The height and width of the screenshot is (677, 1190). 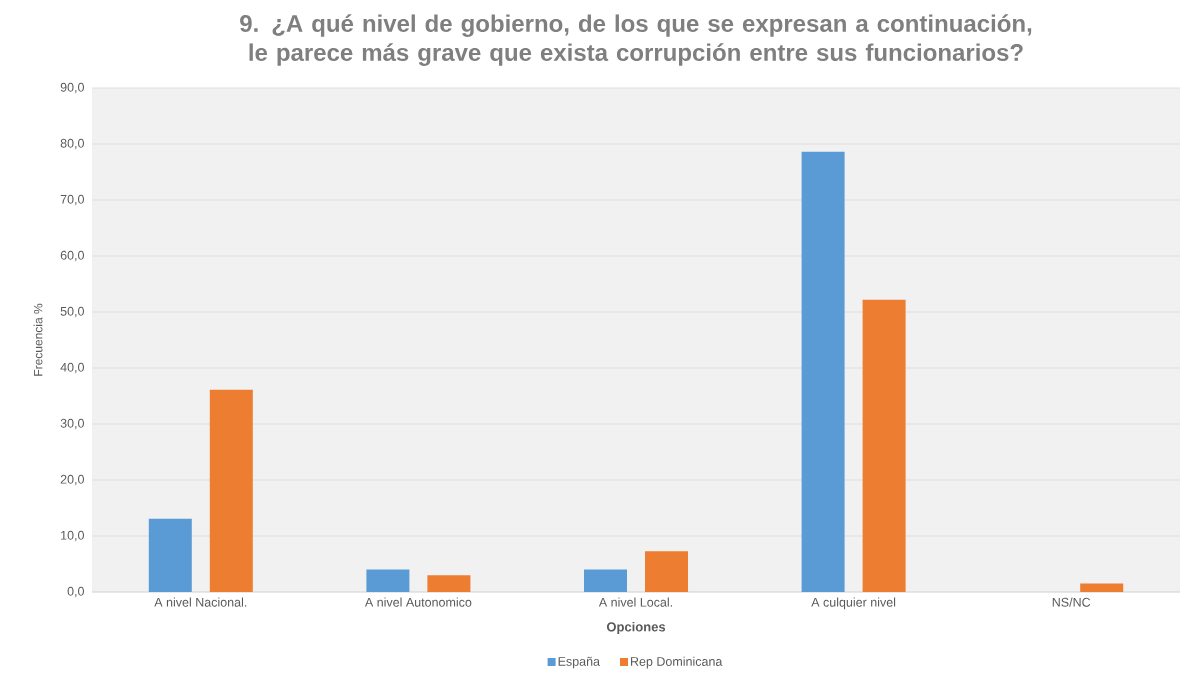 What do you see at coordinates (75, 592) in the screenshot?
I see `y-tick-label: 0,0` at bounding box center [75, 592].